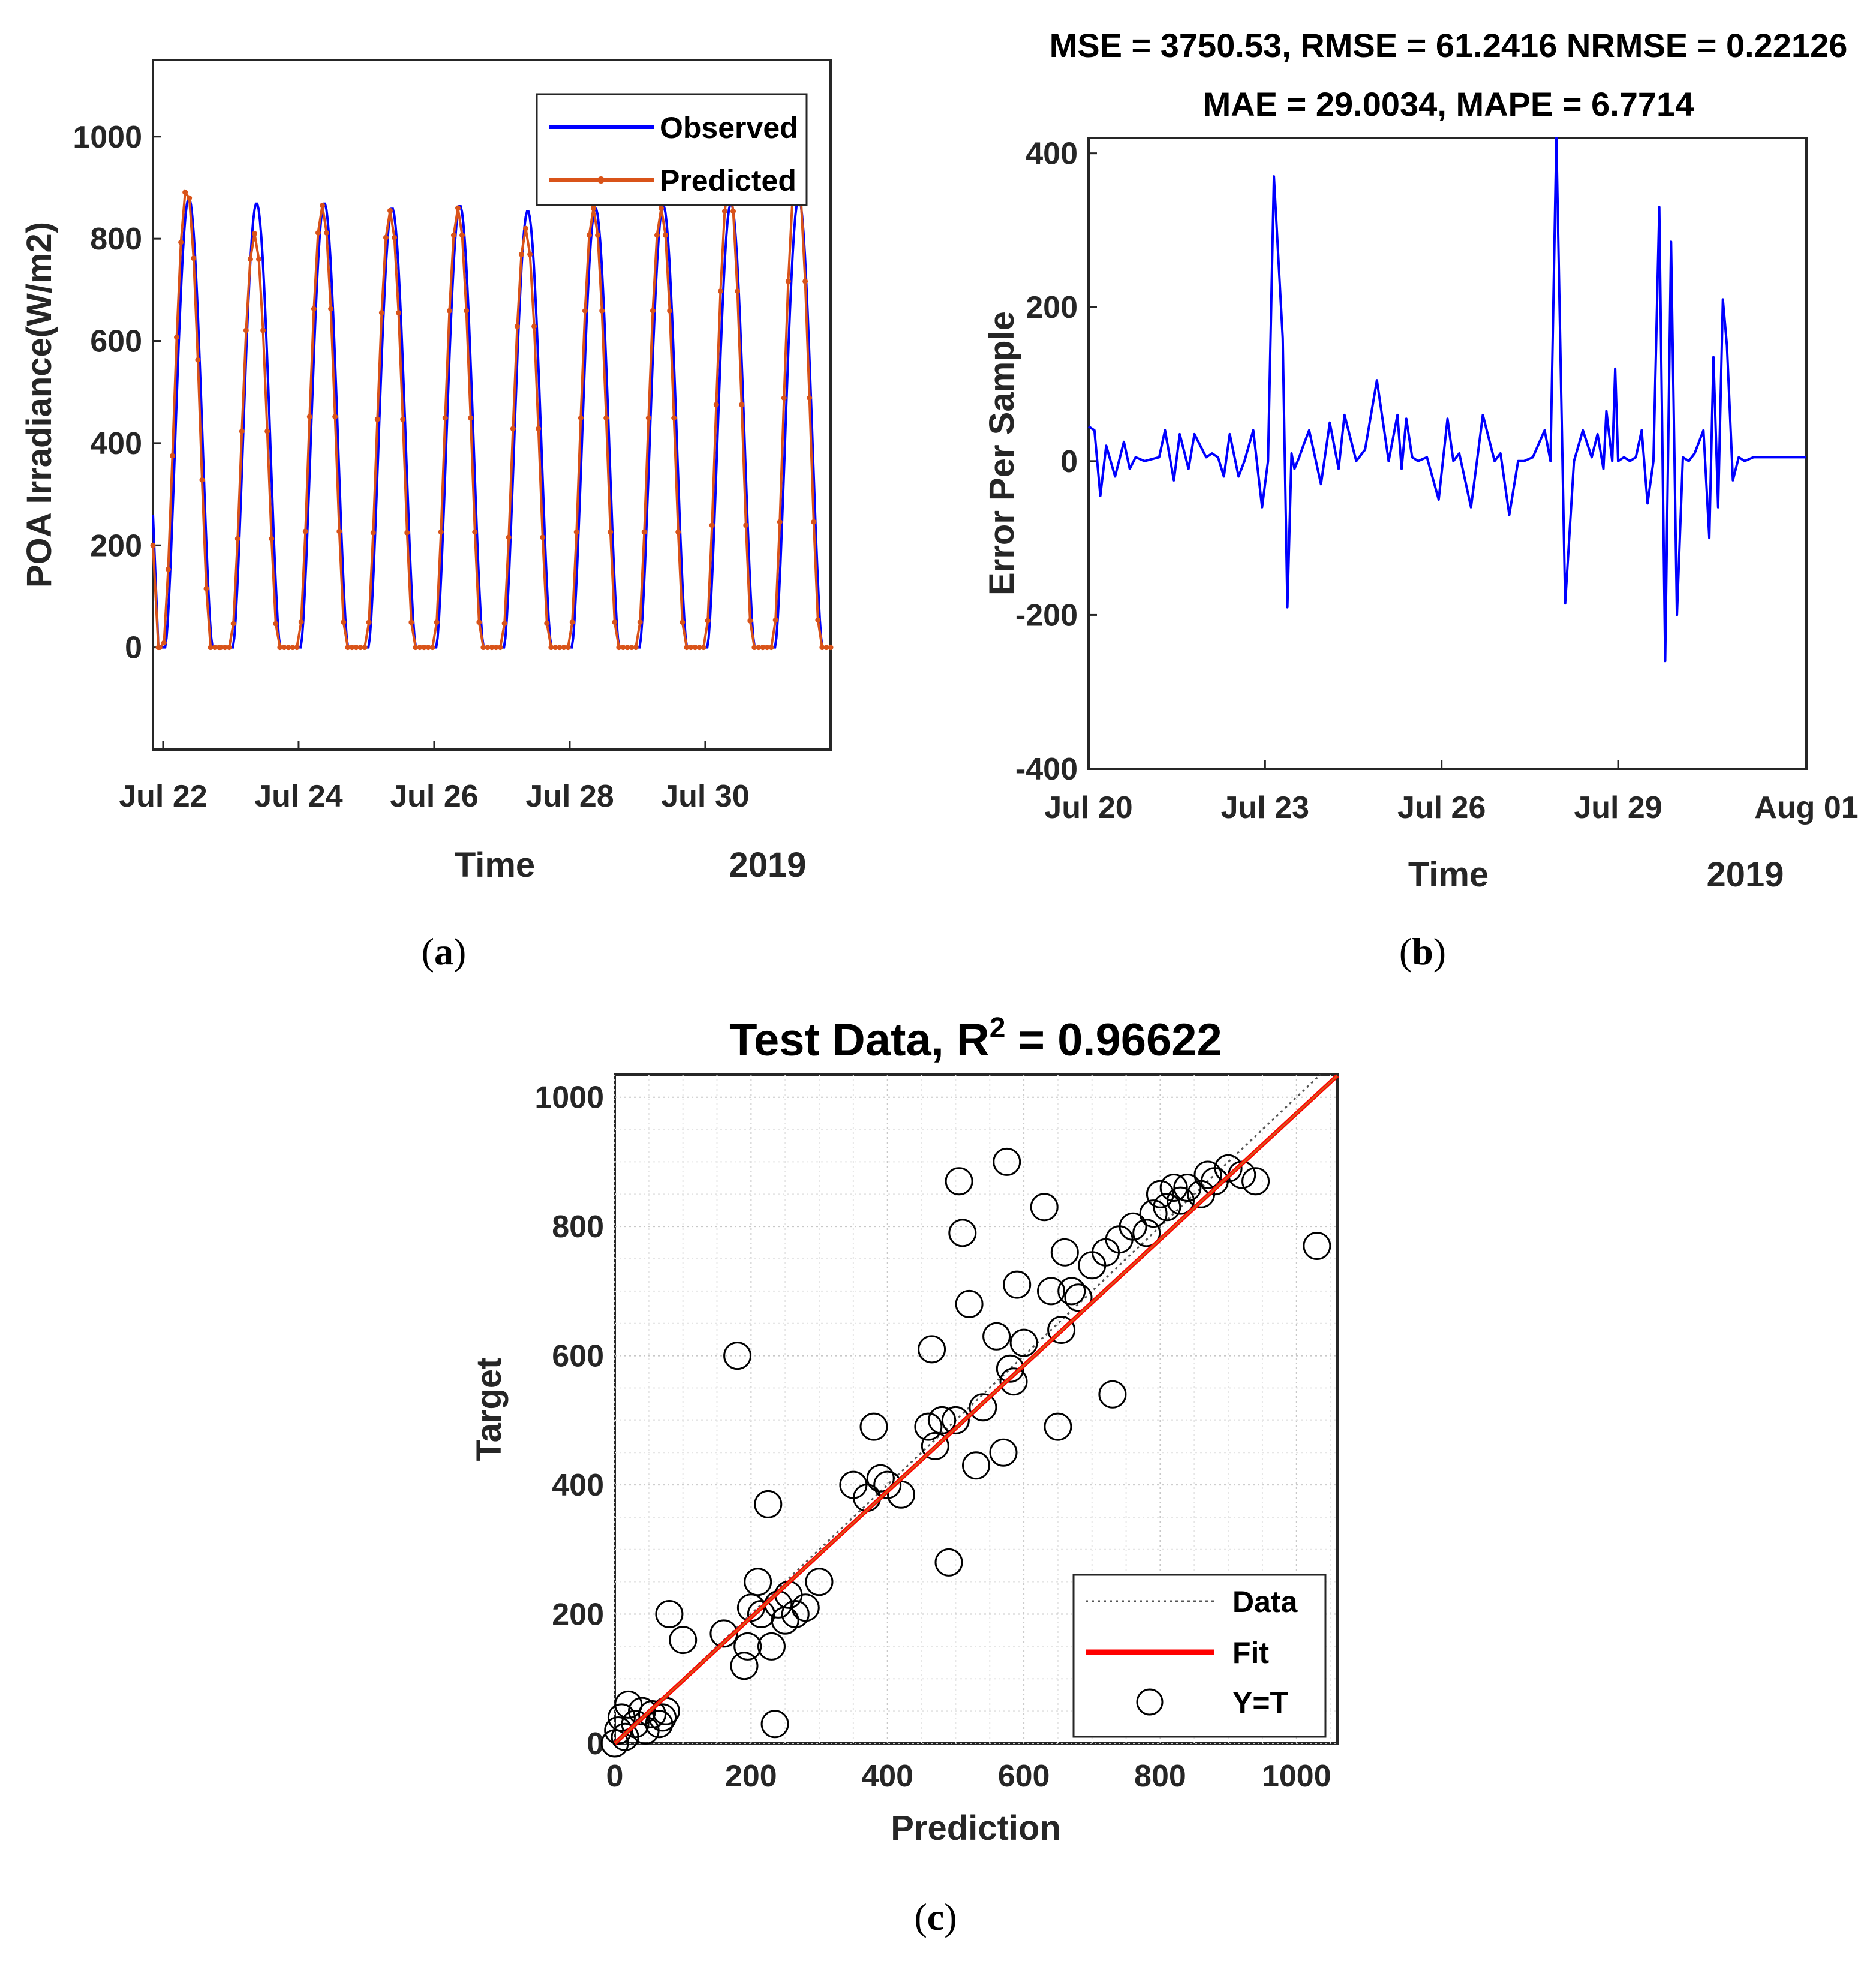 Image resolution: width=1876 pixels, height=1970 pixels. I want to click on legend-data-label: Data, so click(1265, 1602).